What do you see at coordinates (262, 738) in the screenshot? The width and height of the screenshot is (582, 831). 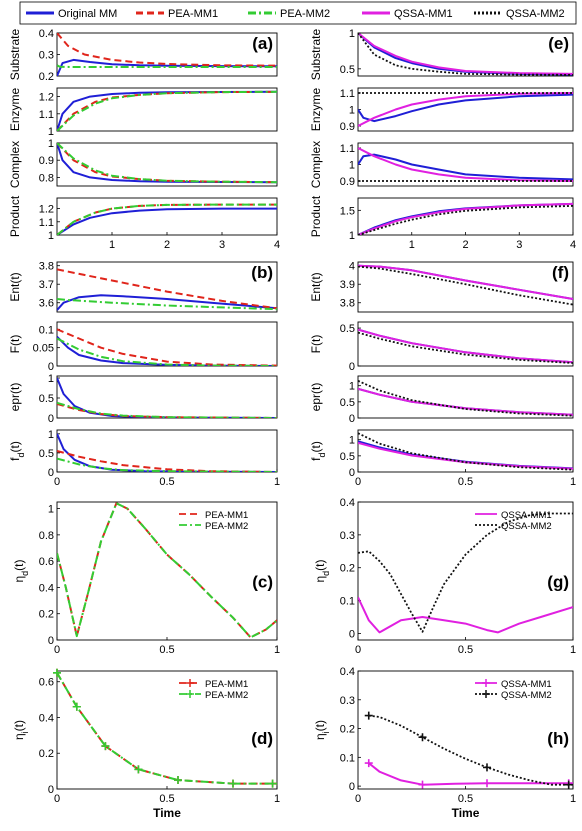 I see `panel-tag: (d)` at bounding box center [262, 738].